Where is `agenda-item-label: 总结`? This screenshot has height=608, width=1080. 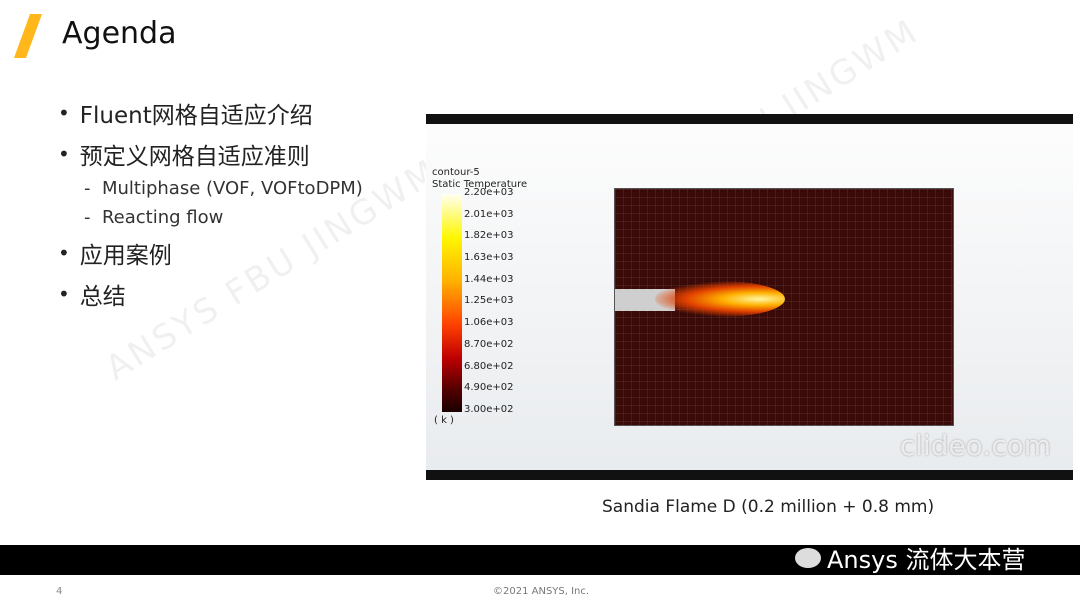 agenda-item-label: 总结 is located at coordinates (102, 297).